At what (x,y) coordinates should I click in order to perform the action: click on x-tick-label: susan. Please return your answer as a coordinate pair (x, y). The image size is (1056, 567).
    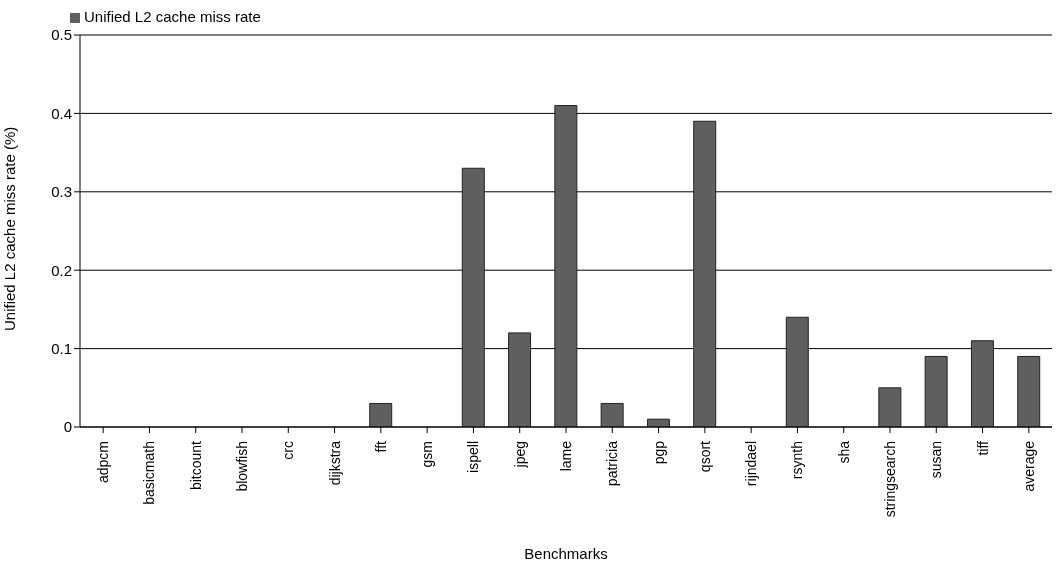
    Looking at the image, I should click on (936, 460).